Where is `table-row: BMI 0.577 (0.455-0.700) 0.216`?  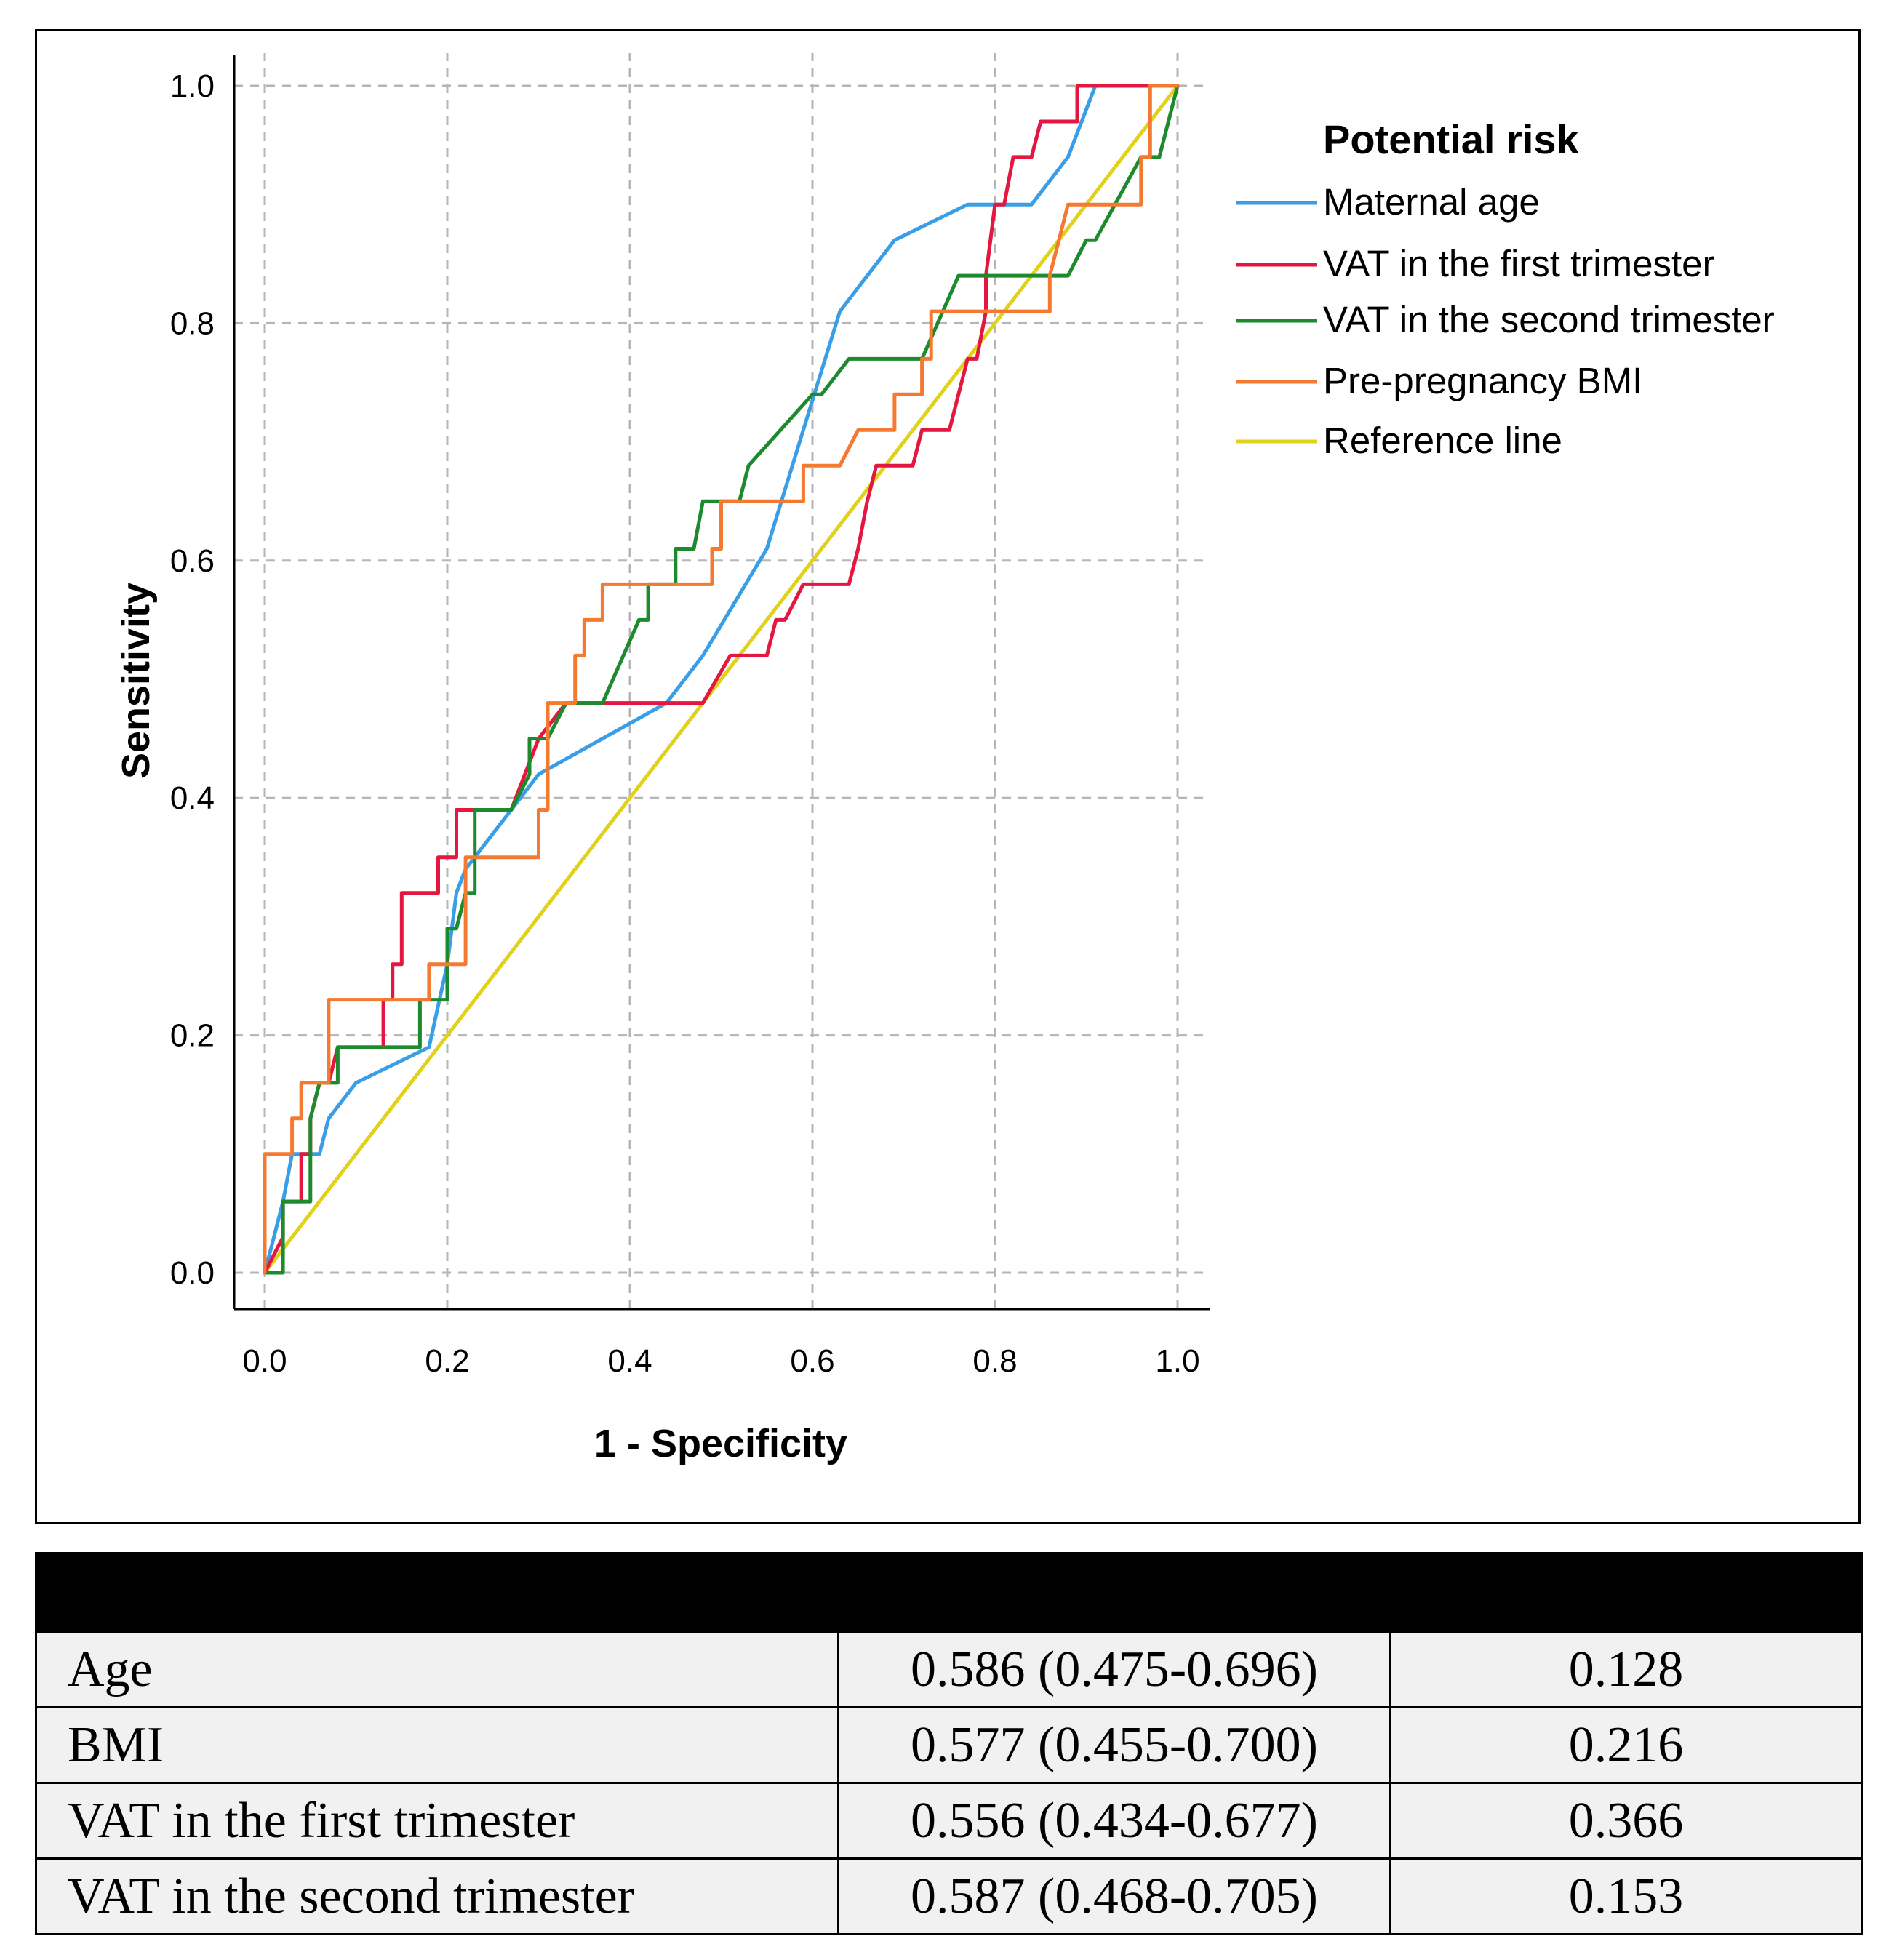
table-row: BMI 0.577 (0.455-0.700) 0.216 is located at coordinates (949, 1745).